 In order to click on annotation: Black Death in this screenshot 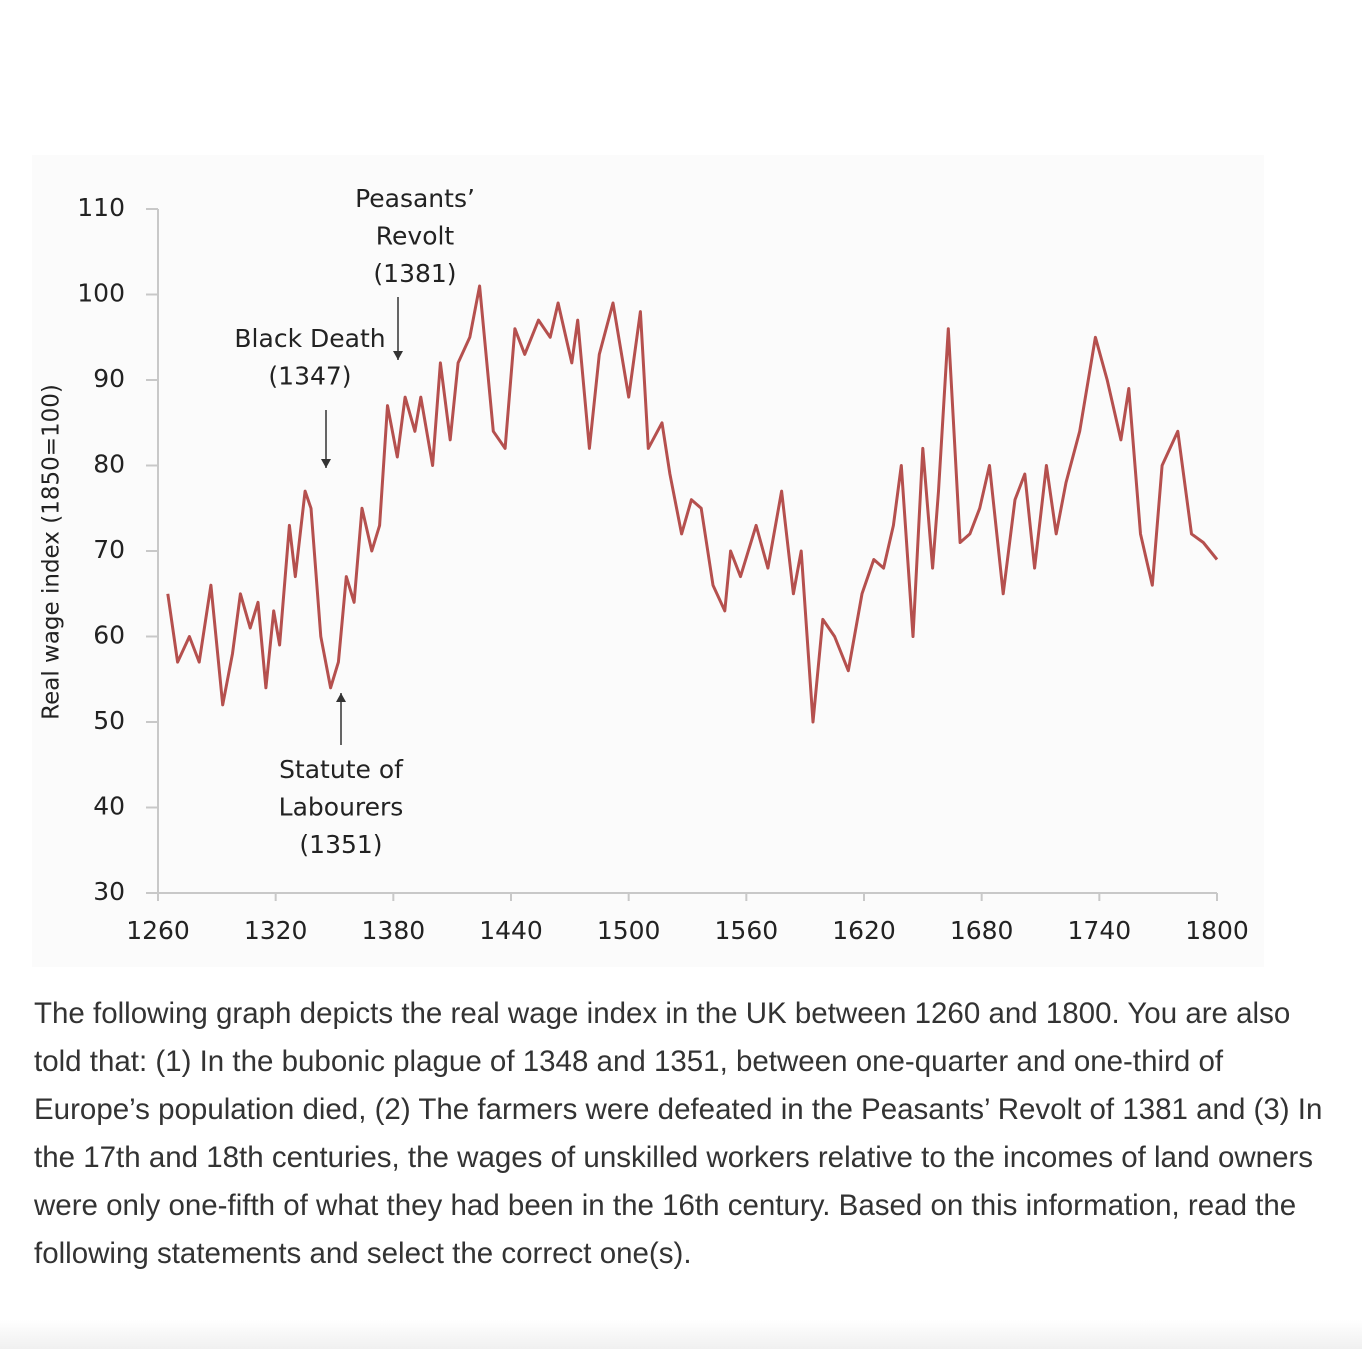, I will do `click(309, 338)`.